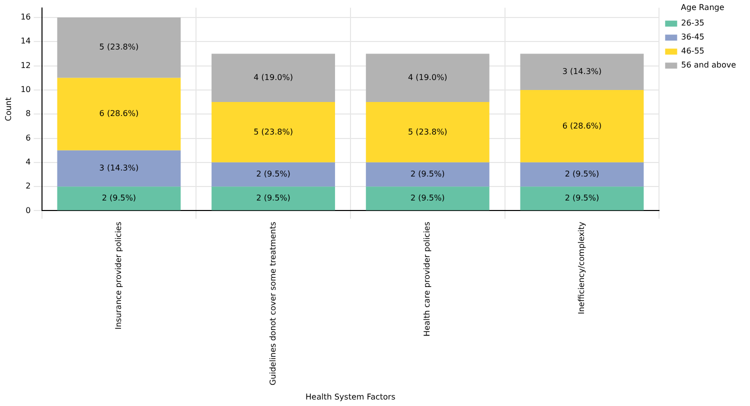 The width and height of the screenshot is (750, 406). What do you see at coordinates (427, 279) in the screenshot?
I see `x-tick-label: Health care provider policies` at bounding box center [427, 279].